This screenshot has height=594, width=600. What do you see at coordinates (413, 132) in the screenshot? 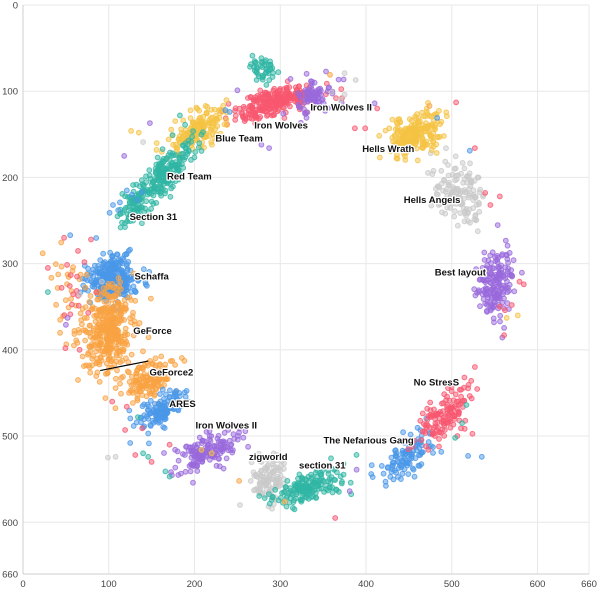
I see `cluster-hells-wrath` at bounding box center [413, 132].